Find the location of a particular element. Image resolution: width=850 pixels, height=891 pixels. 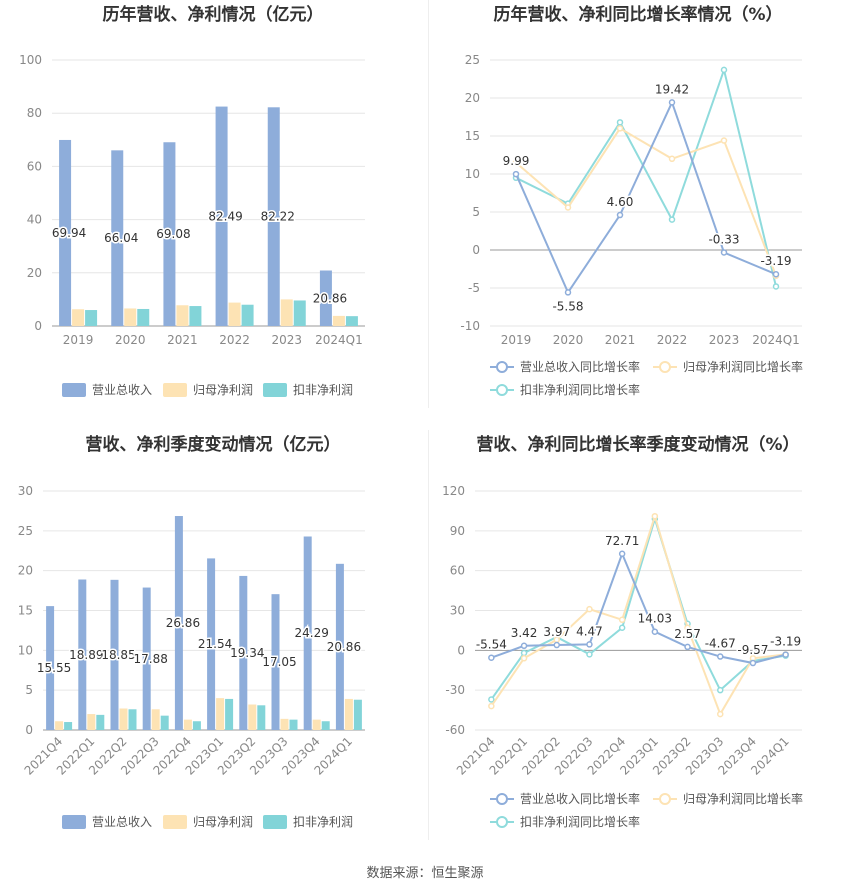

line-data-label: -5.58 is located at coordinates (567, 306).